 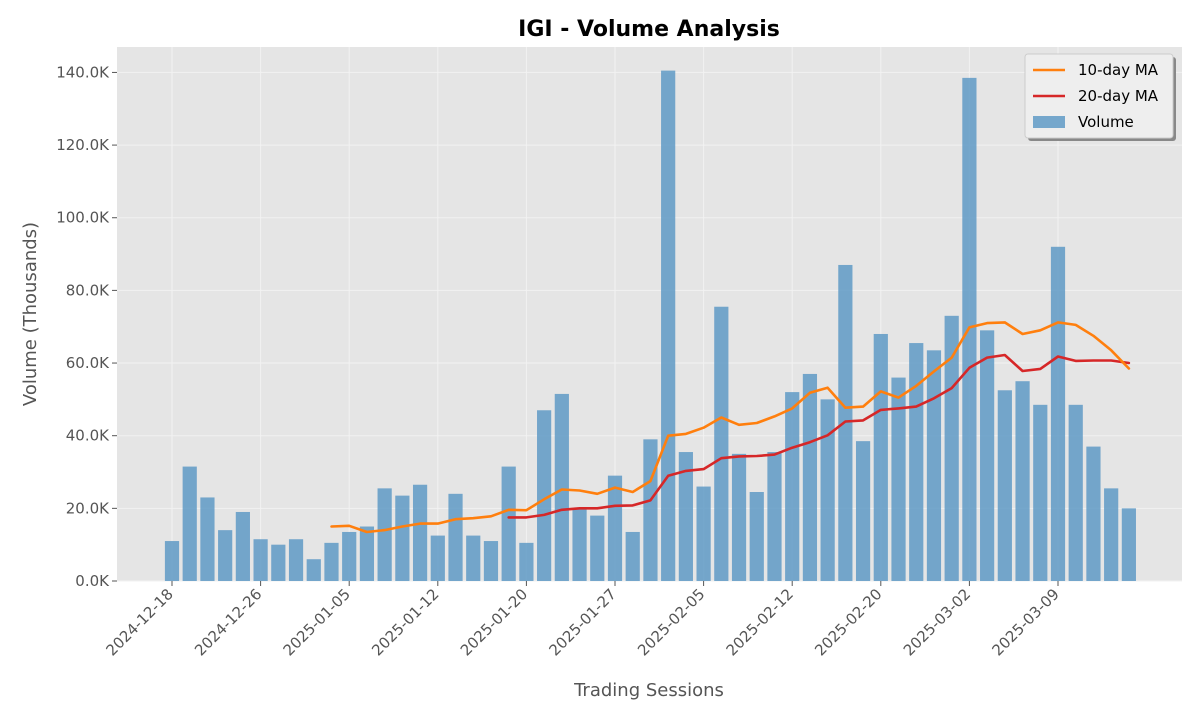 I want to click on y-tick-label: 40.0K, so click(x=88, y=436).